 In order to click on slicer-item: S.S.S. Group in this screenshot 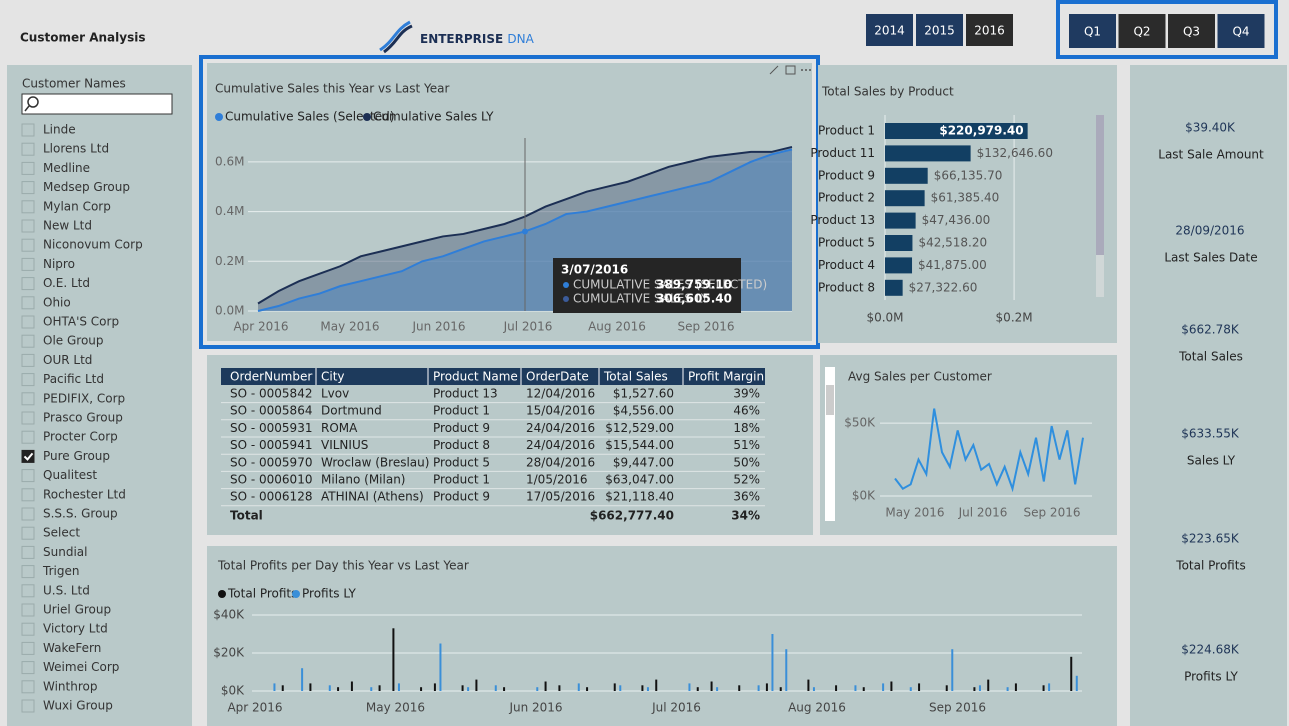, I will do `click(80, 514)`.